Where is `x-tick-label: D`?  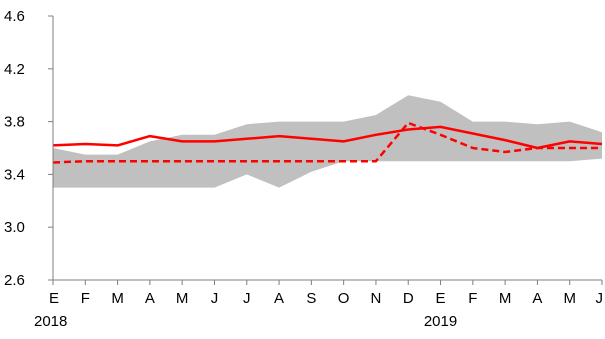 x-tick-label: D is located at coordinates (408, 298).